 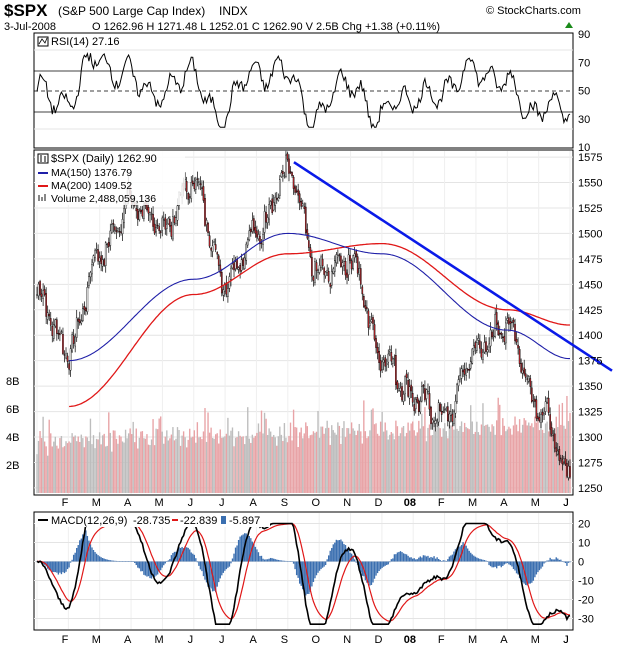 What do you see at coordinates (410, 503) in the screenshot?
I see `month-label: 08` at bounding box center [410, 503].